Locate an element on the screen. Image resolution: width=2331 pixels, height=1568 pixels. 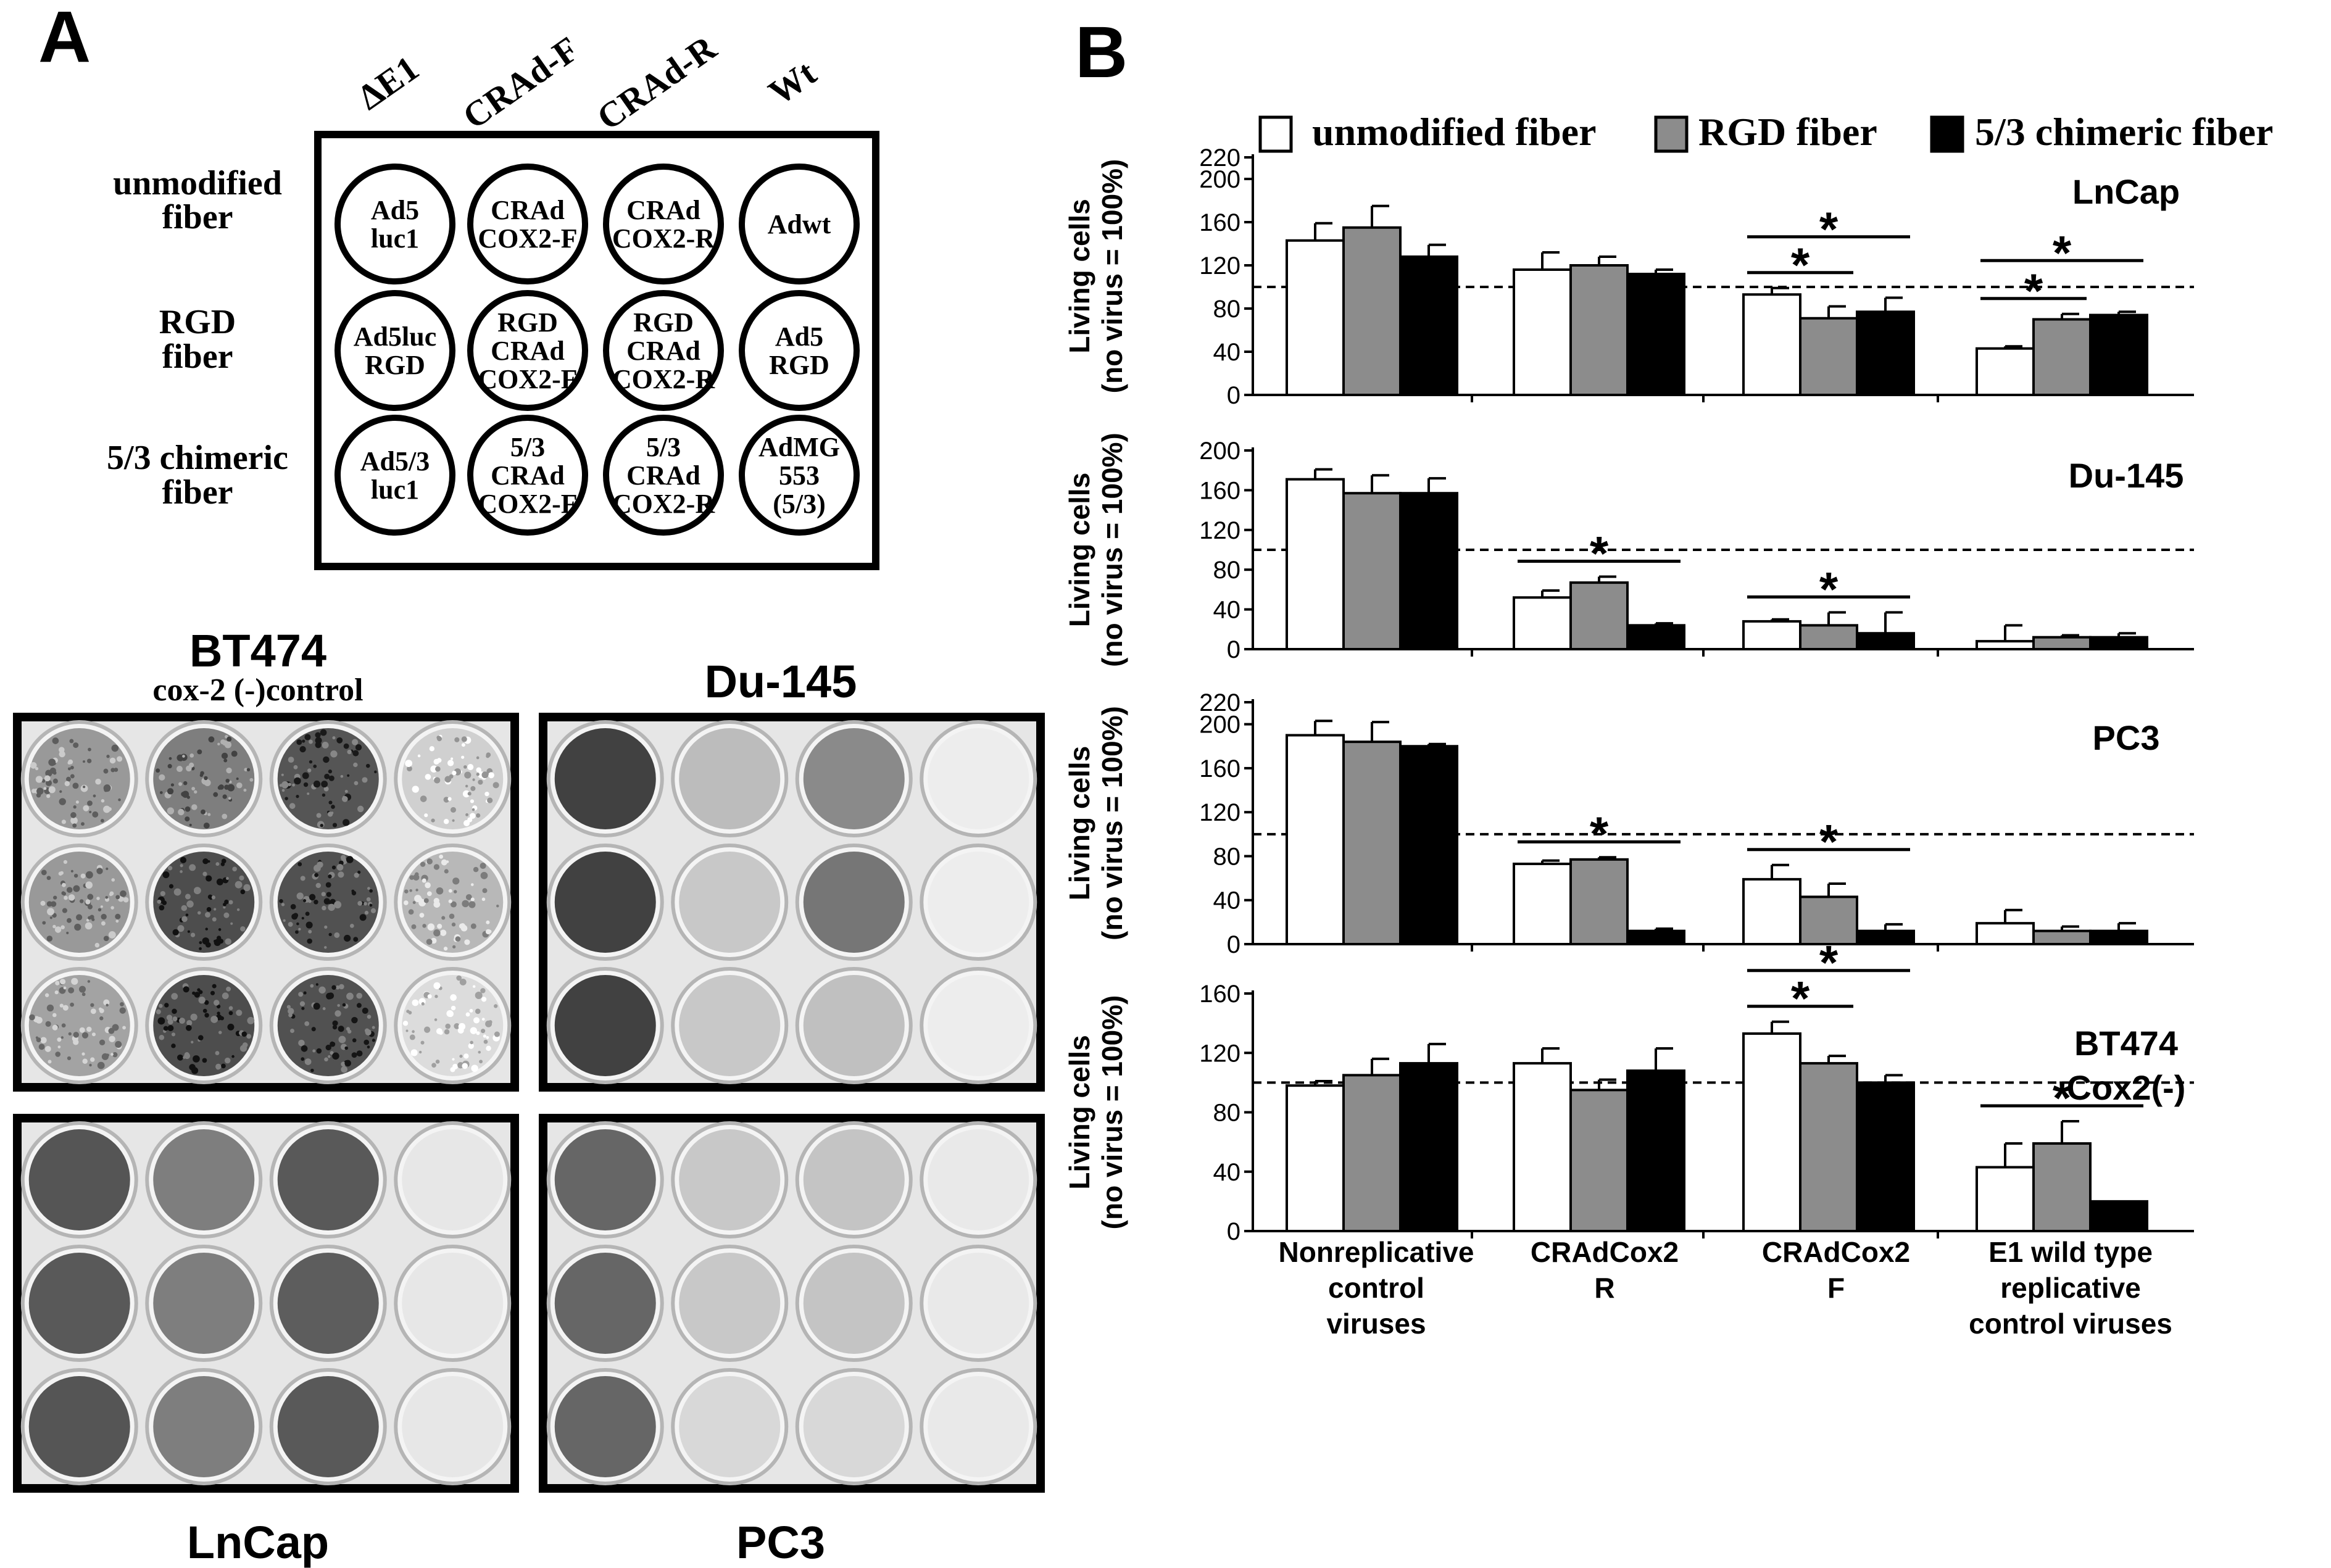
well-label: Ad5/3 is located at coordinates (395, 461).